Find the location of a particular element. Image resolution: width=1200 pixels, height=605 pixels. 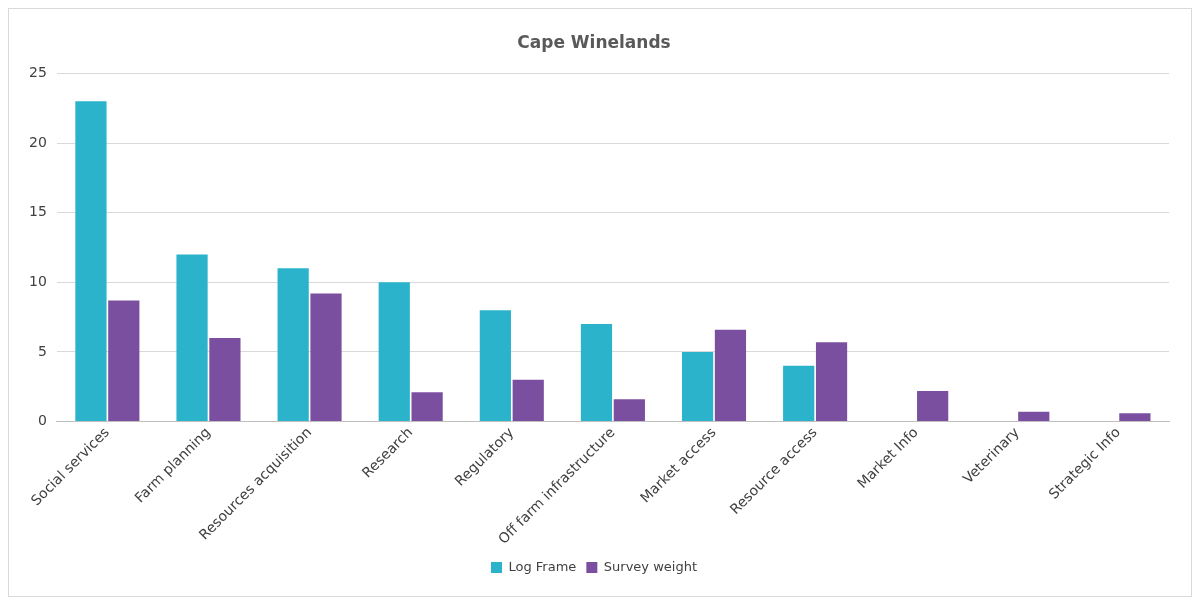

y-tick-label: 25 is located at coordinates (37, 72).